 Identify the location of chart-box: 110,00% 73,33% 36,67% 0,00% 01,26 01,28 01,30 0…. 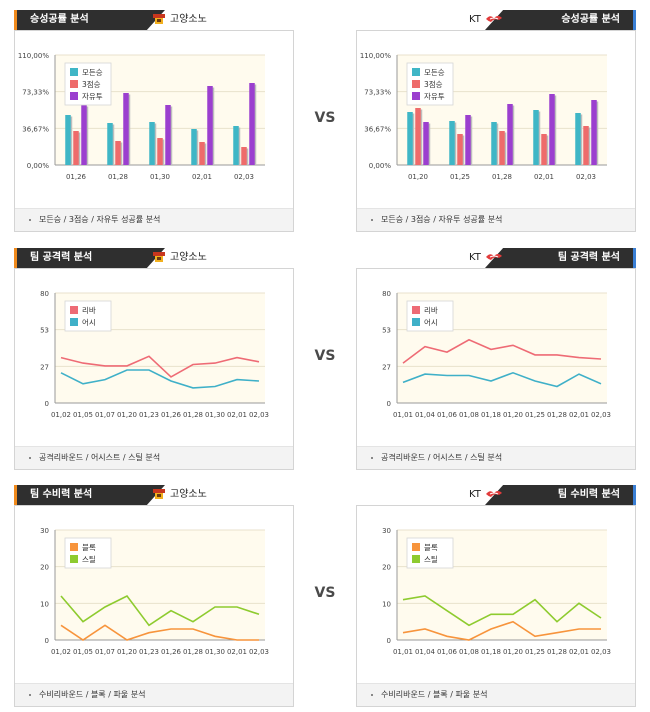
(154, 131).